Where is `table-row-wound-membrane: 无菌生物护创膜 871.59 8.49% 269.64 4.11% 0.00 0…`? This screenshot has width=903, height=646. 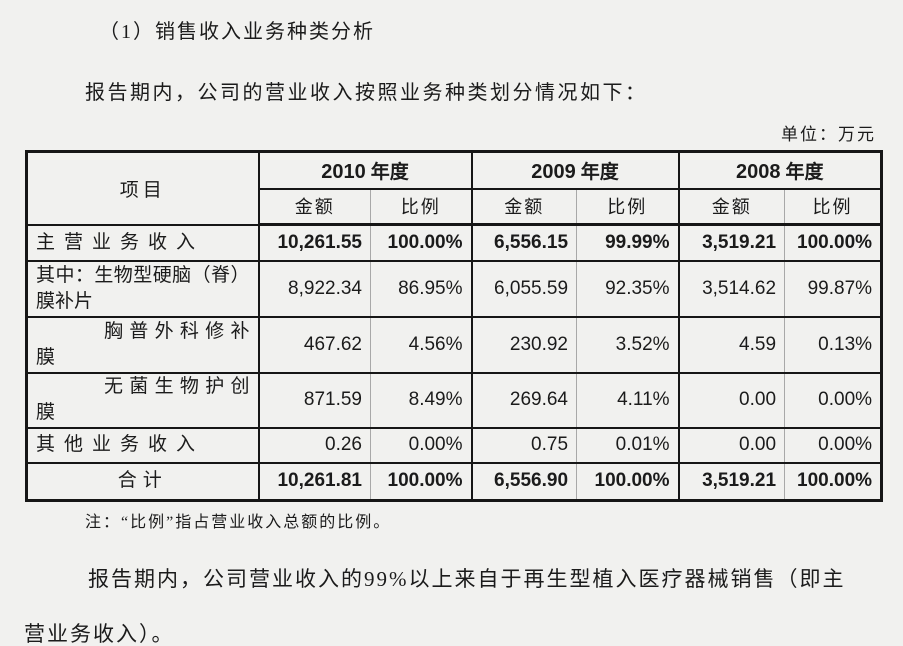
table-row-wound-membrane: 无菌生物护创膜 871.59 8.49% 269.64 4.11% 0.00 0… is located at coordinates (454, 400).